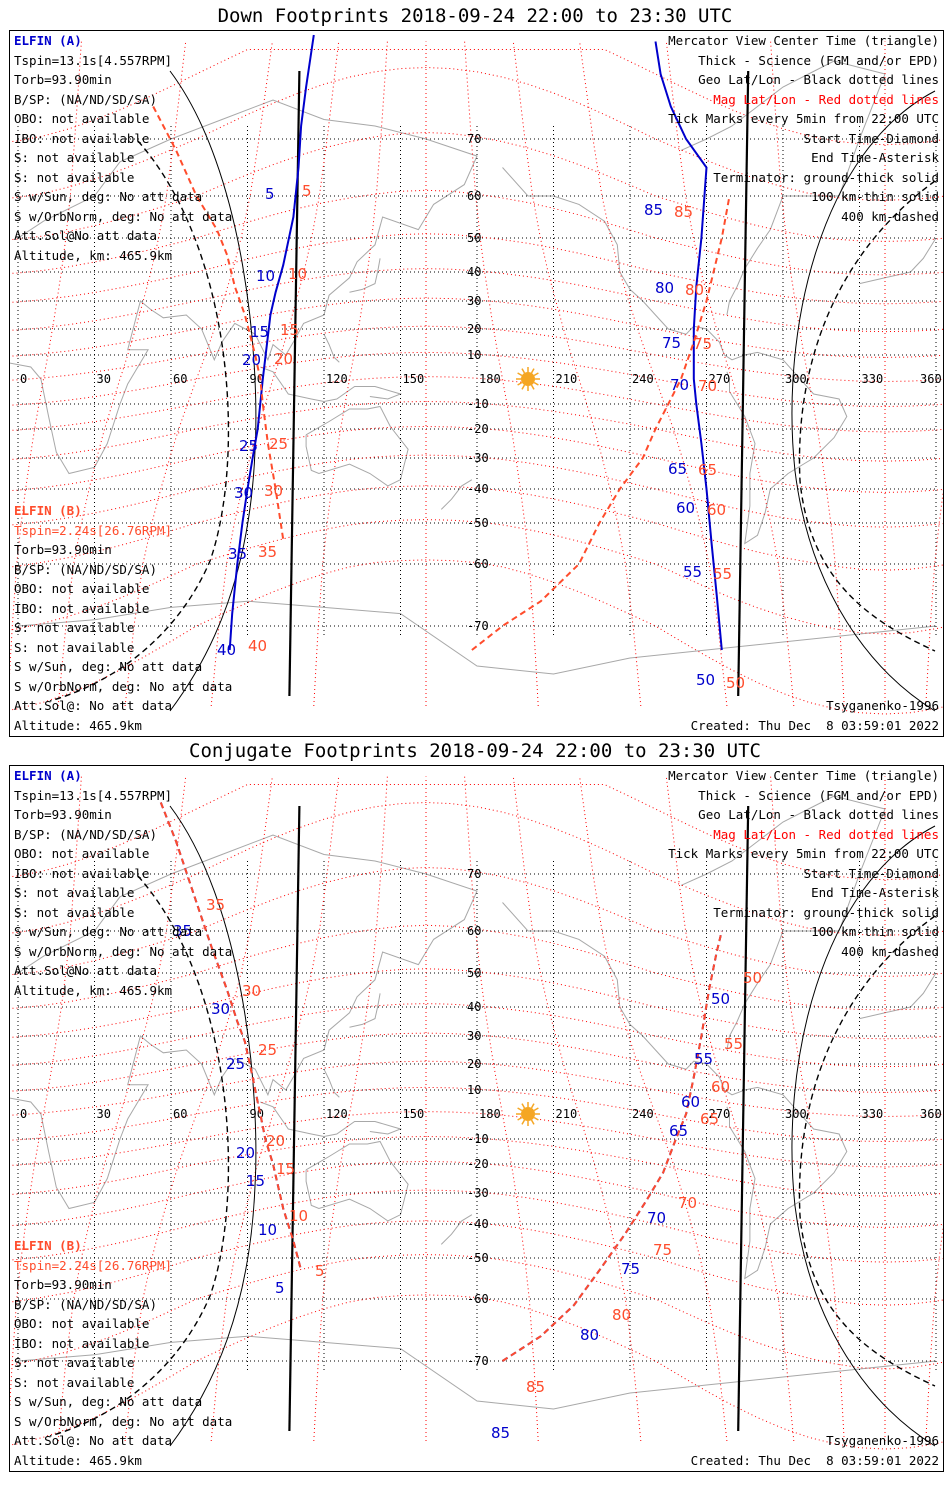 This screenshot has width=950, height=1500. What do you see at coordinates (890, 951) in the screenshot?
I see `legend-line: 400 km-dashed` at bounding box center [890, 951].